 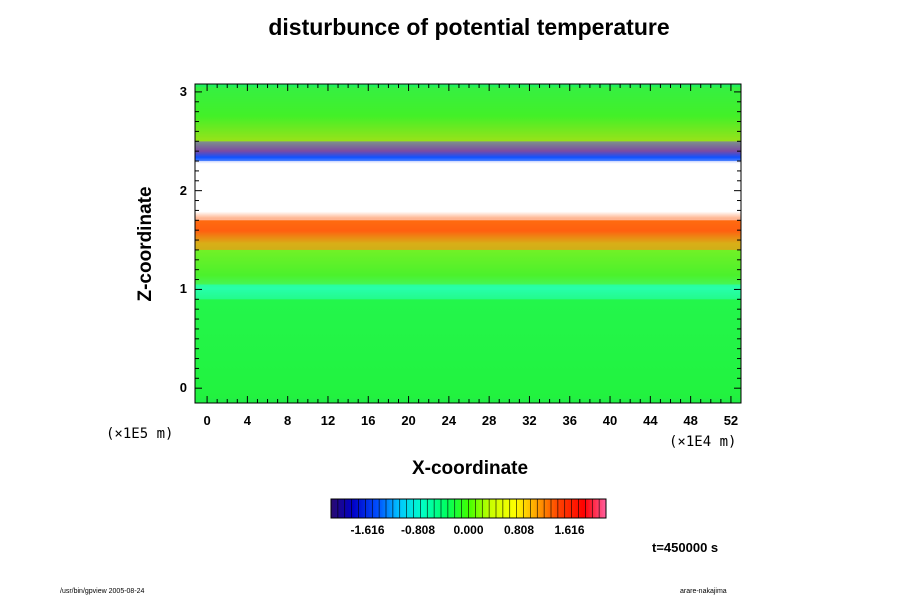 I want to click on footer-right-text: arare-nakajima, so click(x=703, y=591).